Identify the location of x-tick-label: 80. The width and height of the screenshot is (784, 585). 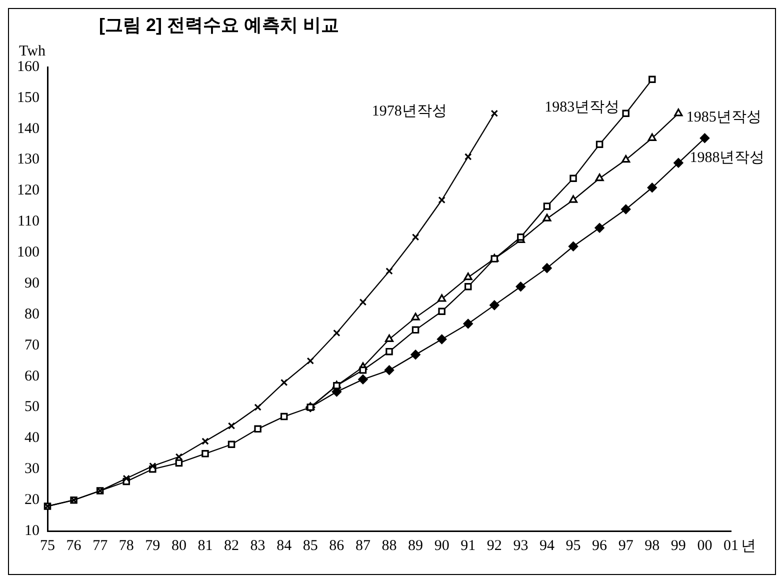
(178, 546).